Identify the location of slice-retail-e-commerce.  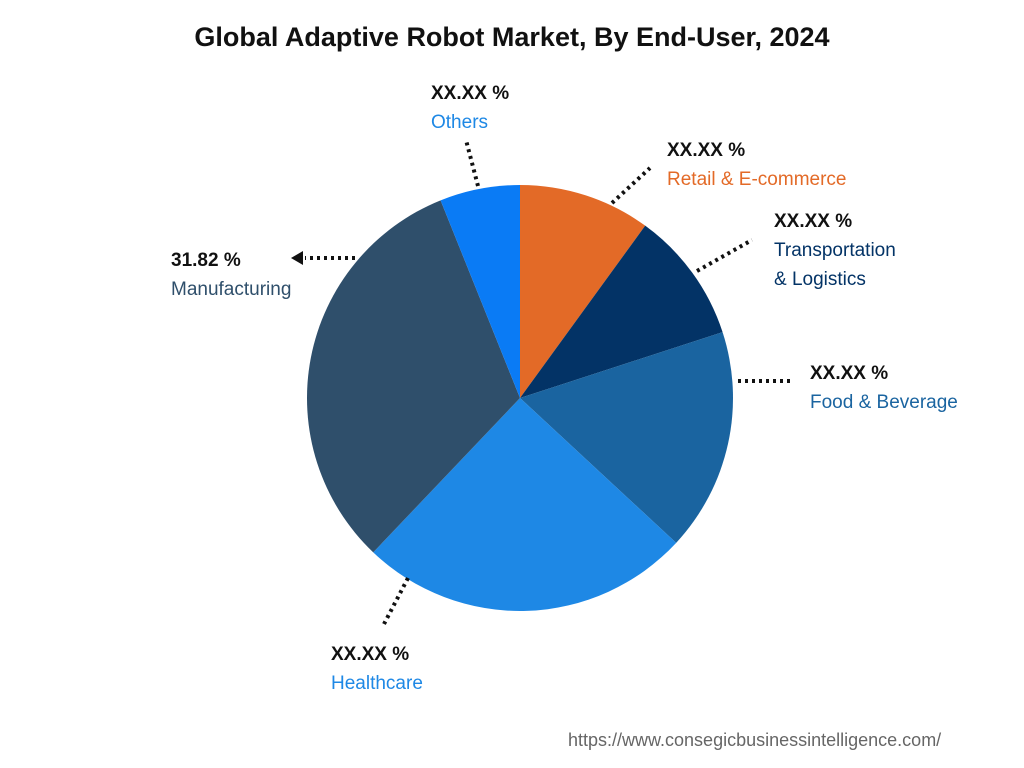
(583, 291).